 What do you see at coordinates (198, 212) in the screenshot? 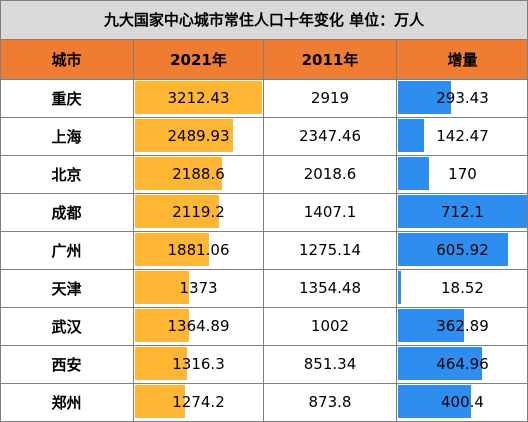
I see `value-2021: 2119.2` at bounding box center [198, 212].